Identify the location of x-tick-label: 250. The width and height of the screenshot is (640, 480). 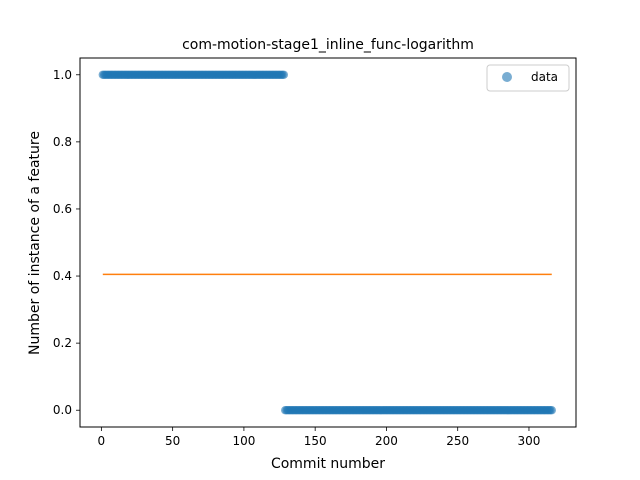
(457, 441).